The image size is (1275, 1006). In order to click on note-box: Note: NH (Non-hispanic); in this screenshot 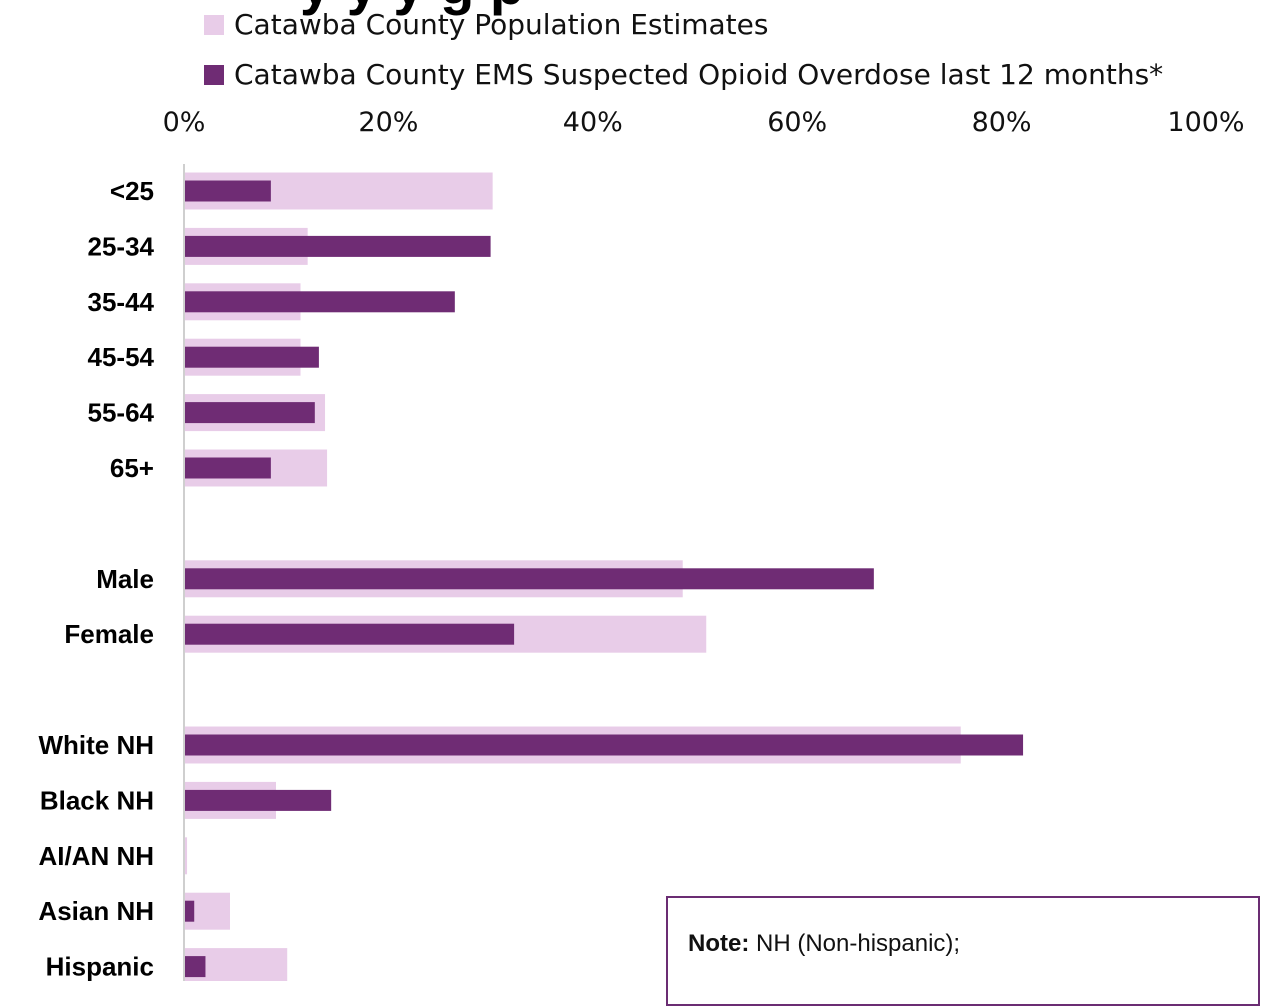, I will do `click(963, 951)`.